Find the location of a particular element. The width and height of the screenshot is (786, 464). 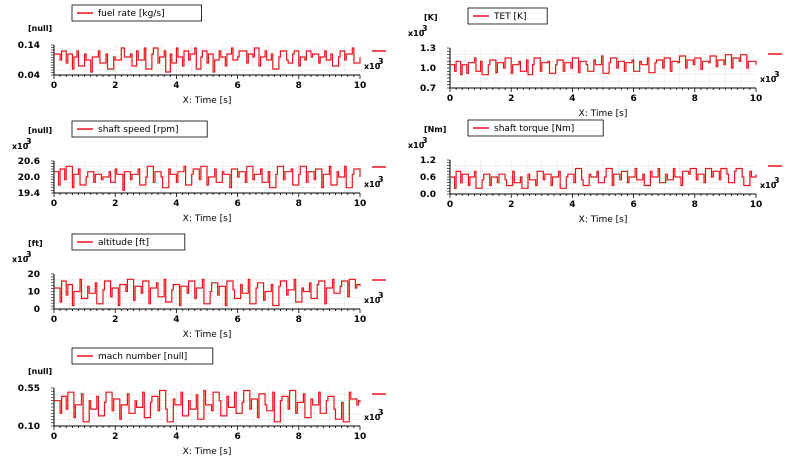

y-tick-label: 10 is located at coordinates (33, 293).